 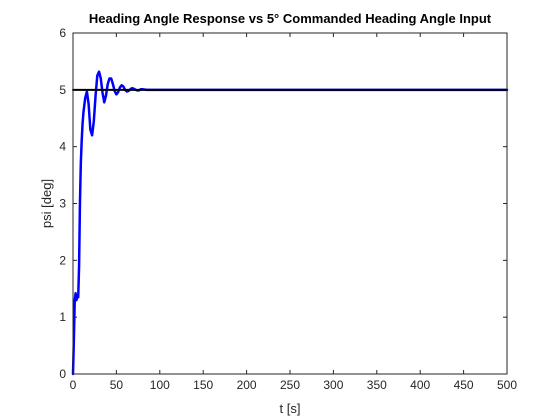 I want to click on x-tick-label: 150, so click(x=203, y=385).